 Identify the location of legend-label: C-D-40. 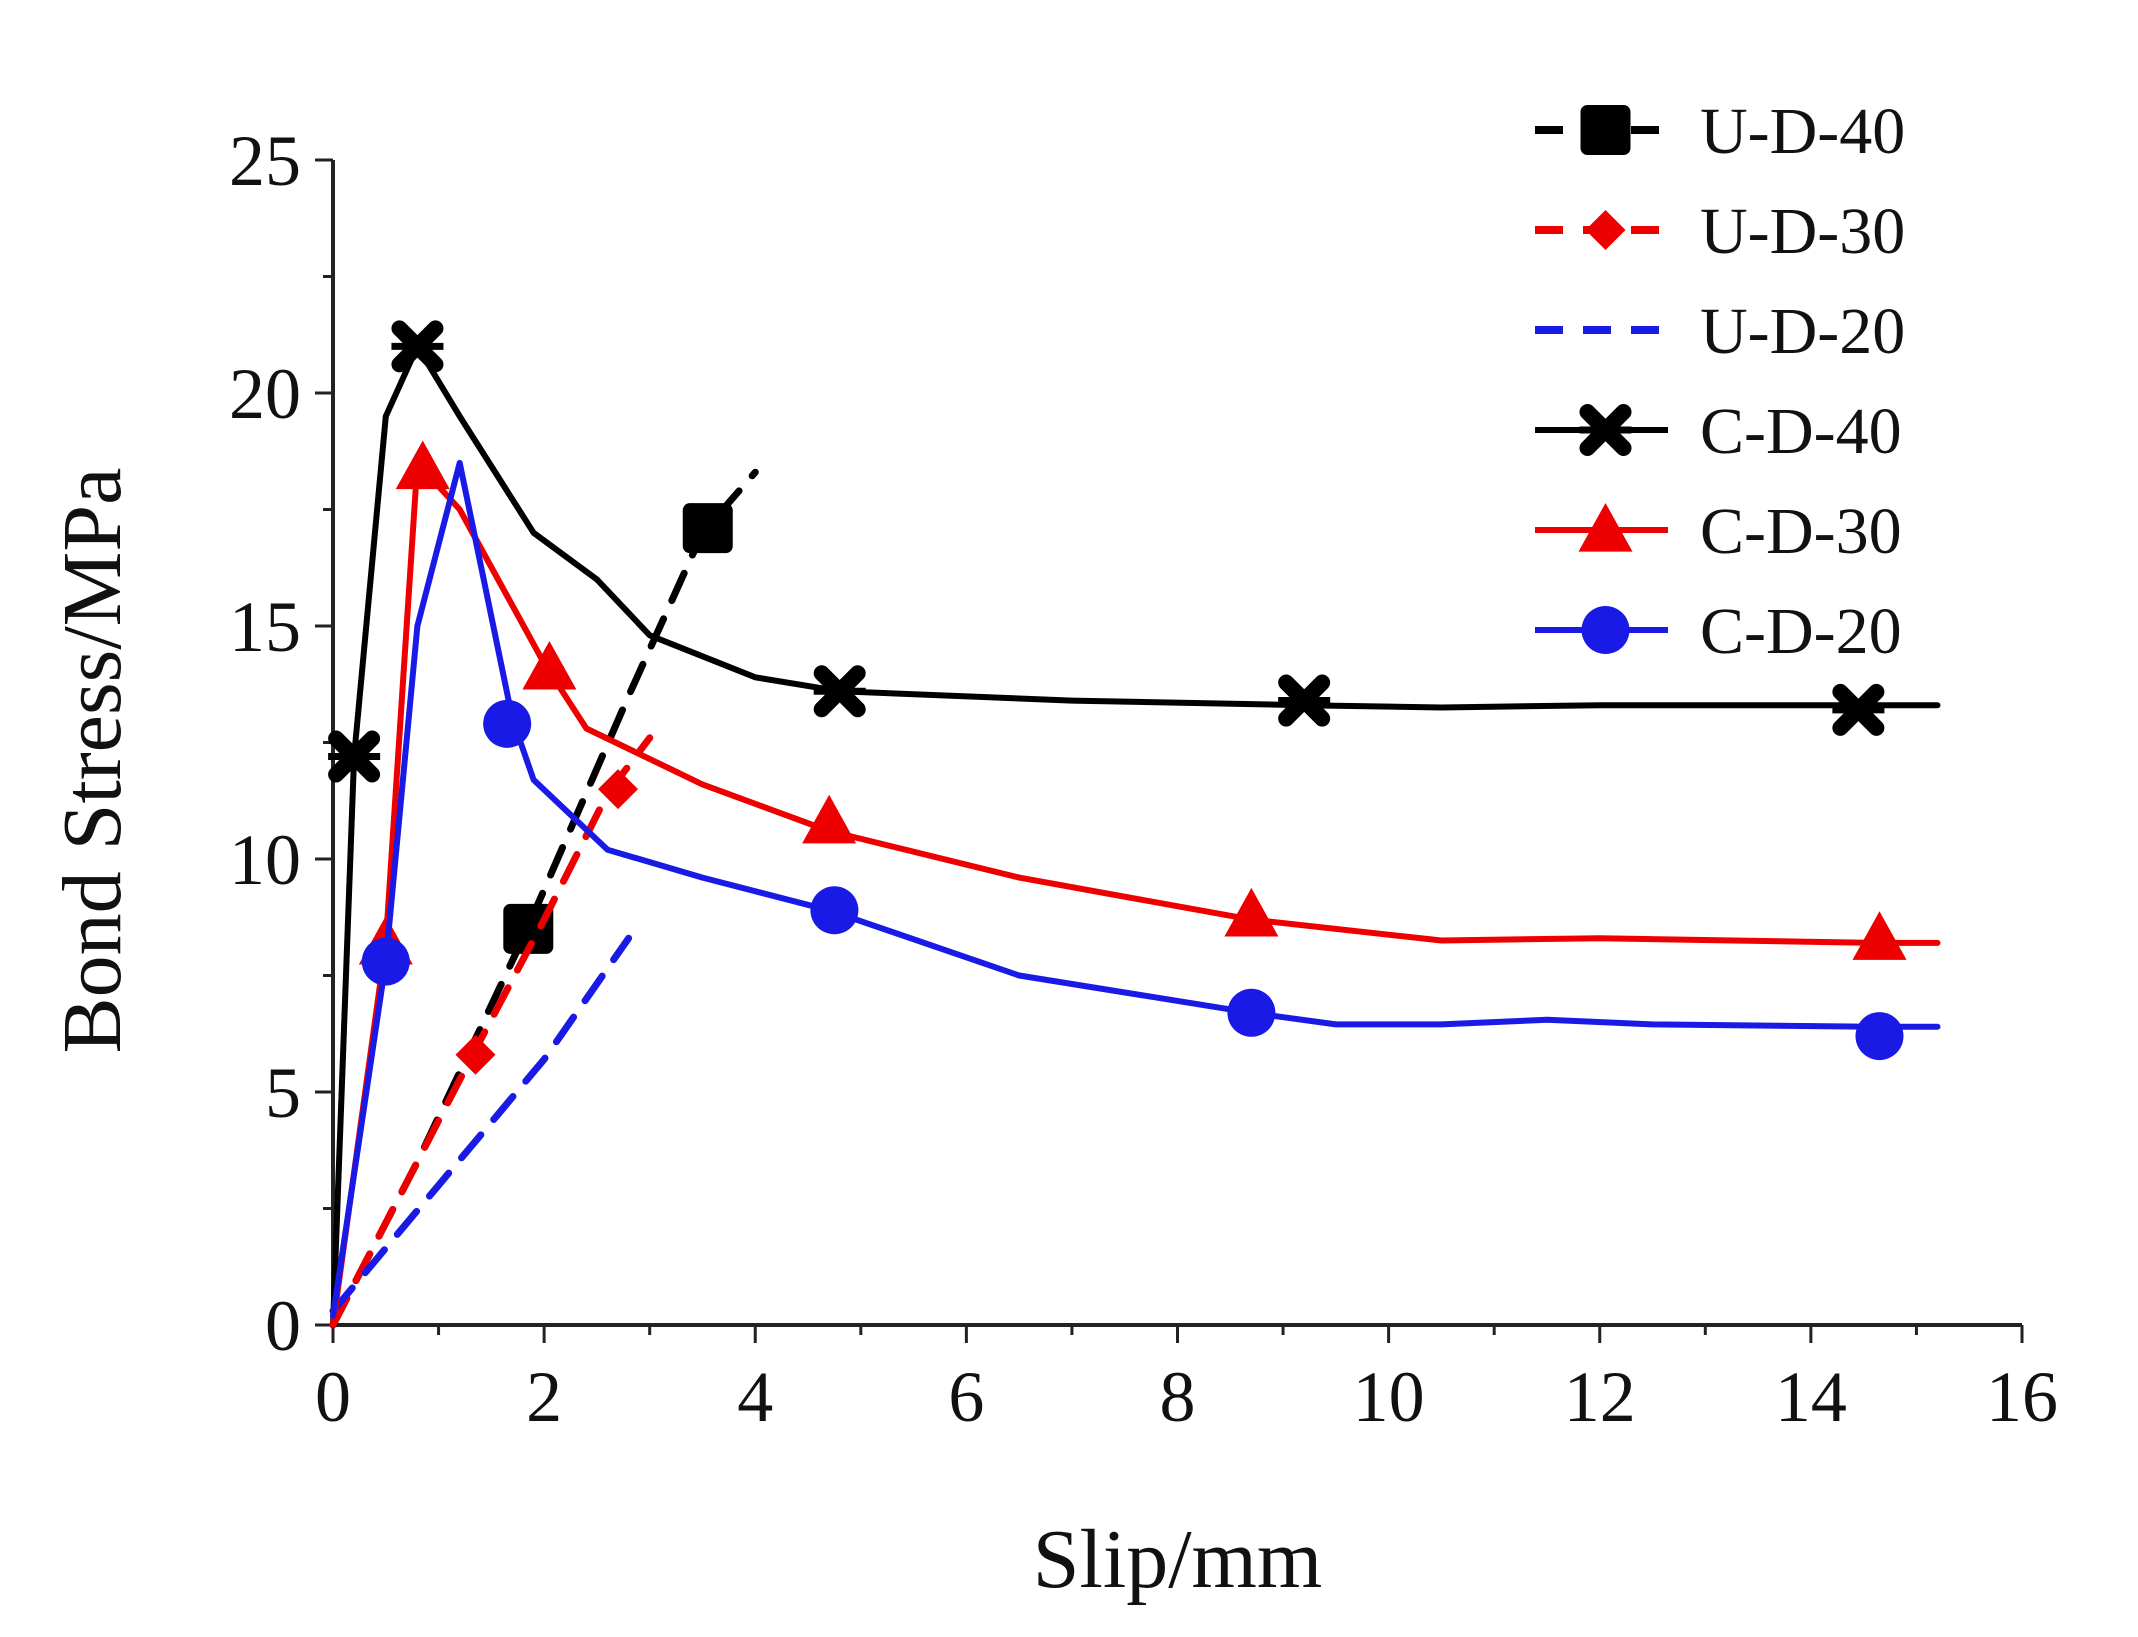
(1801, 431).